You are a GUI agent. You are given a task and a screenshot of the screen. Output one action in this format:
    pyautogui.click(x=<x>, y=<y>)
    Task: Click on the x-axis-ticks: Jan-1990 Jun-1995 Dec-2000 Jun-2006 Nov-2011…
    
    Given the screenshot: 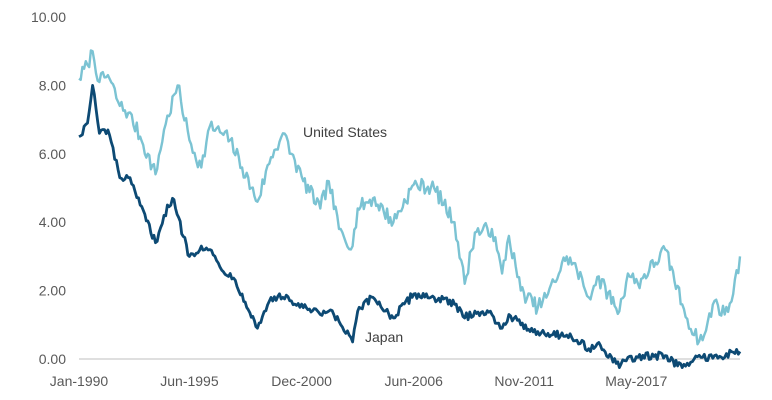 What is the action you would take?
    pyautogui.click(x=359, y=381)
    